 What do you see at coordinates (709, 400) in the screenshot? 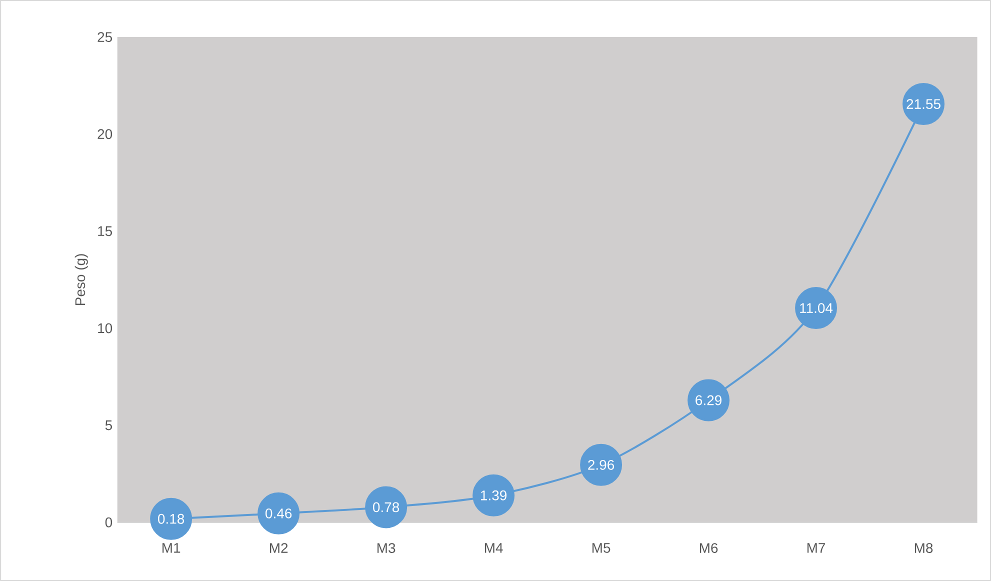
I see `data-label: 6.29` at bounding box center [709, 400].